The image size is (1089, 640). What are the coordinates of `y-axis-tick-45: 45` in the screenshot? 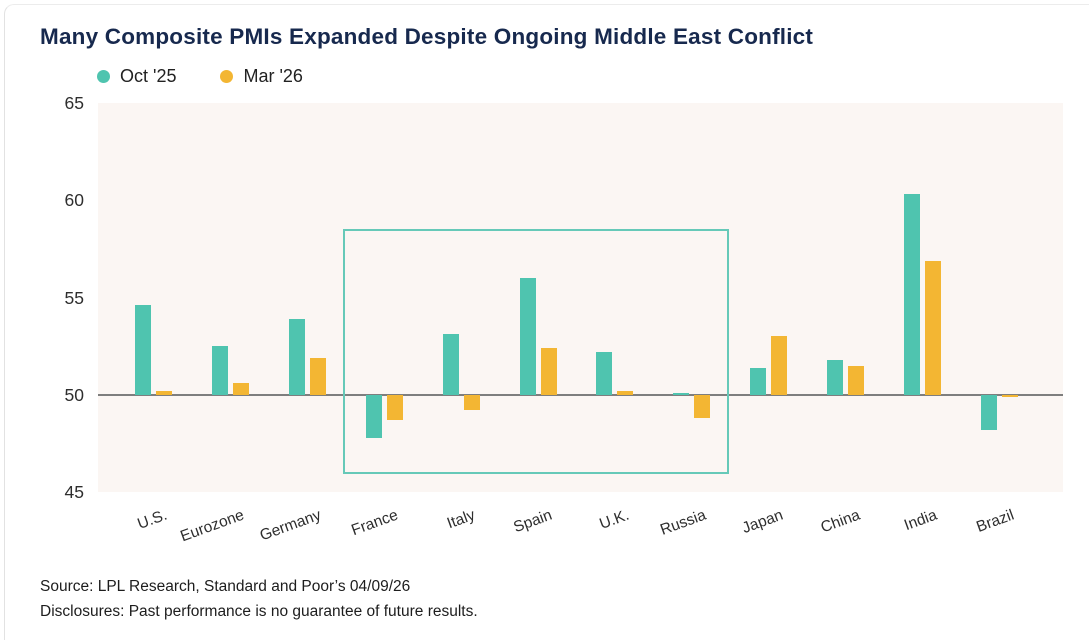 It's located at (74, 492).